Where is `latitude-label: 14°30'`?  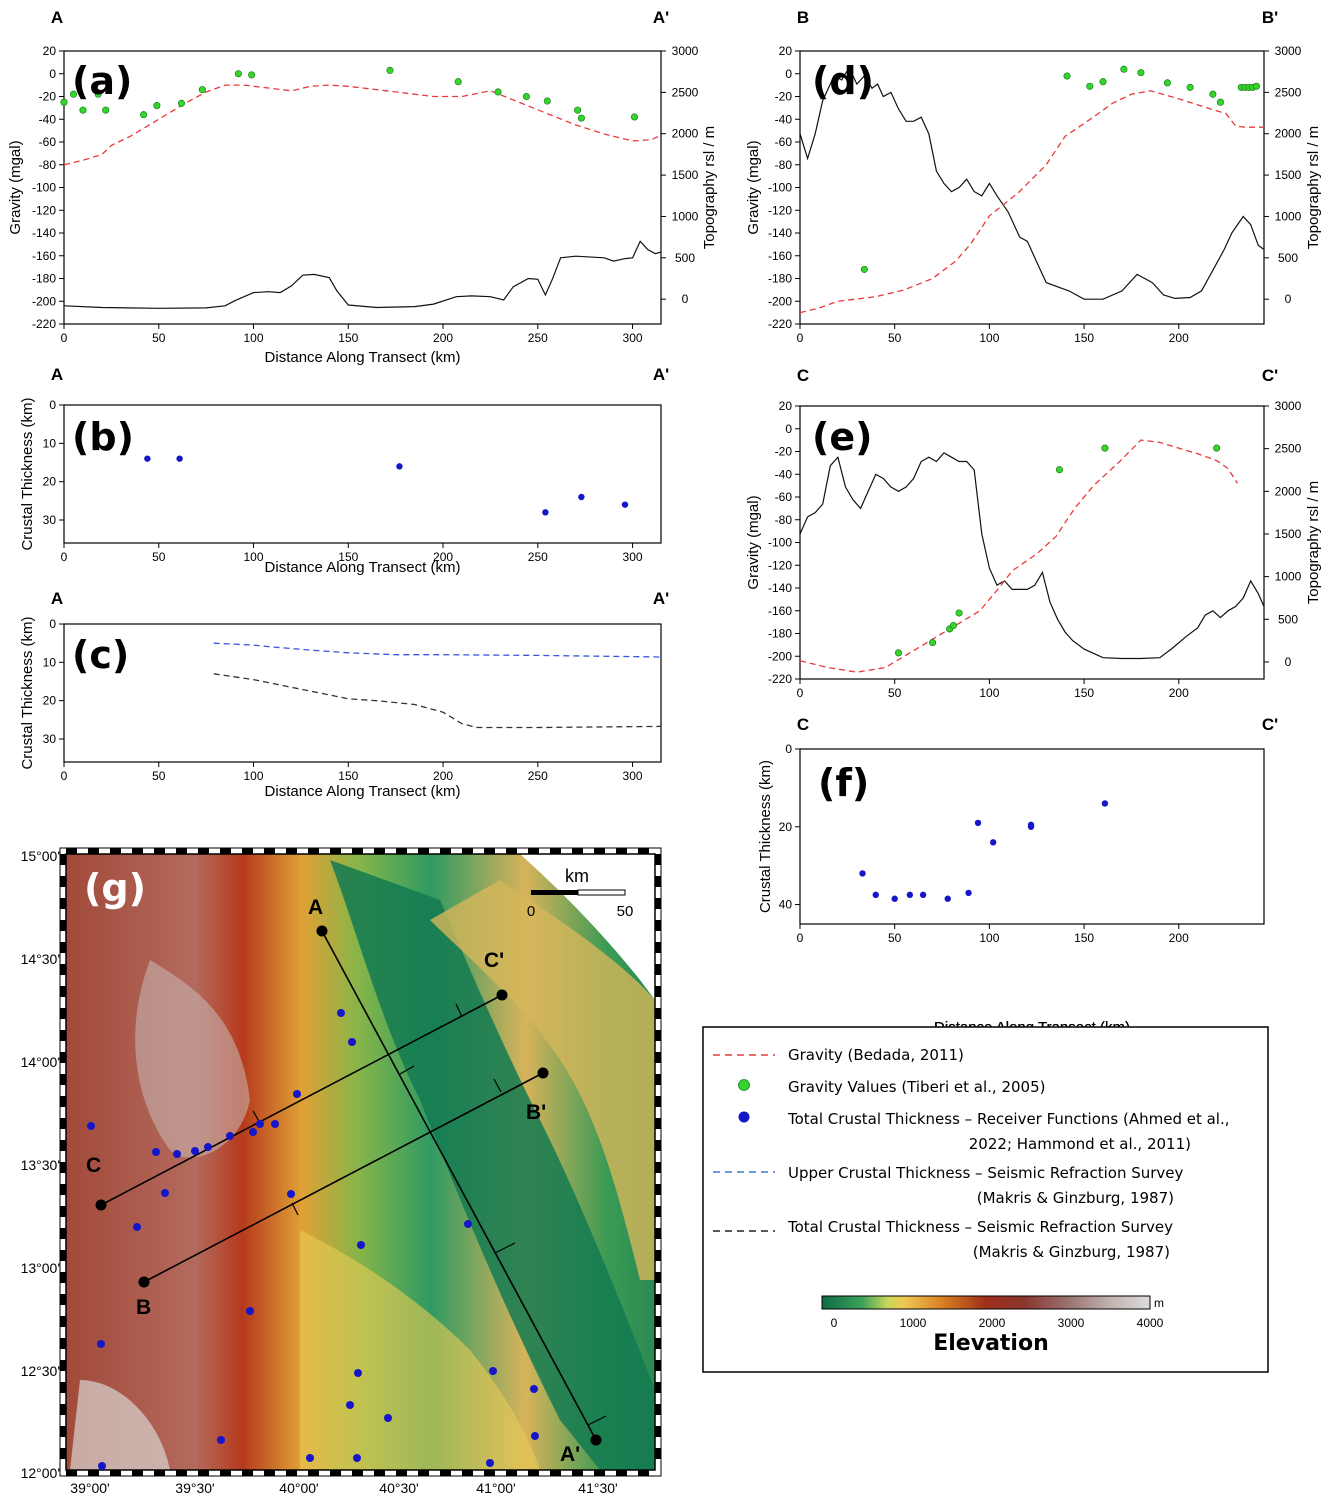 latitude-label: 14°30' is located at coordinates (40, 959).